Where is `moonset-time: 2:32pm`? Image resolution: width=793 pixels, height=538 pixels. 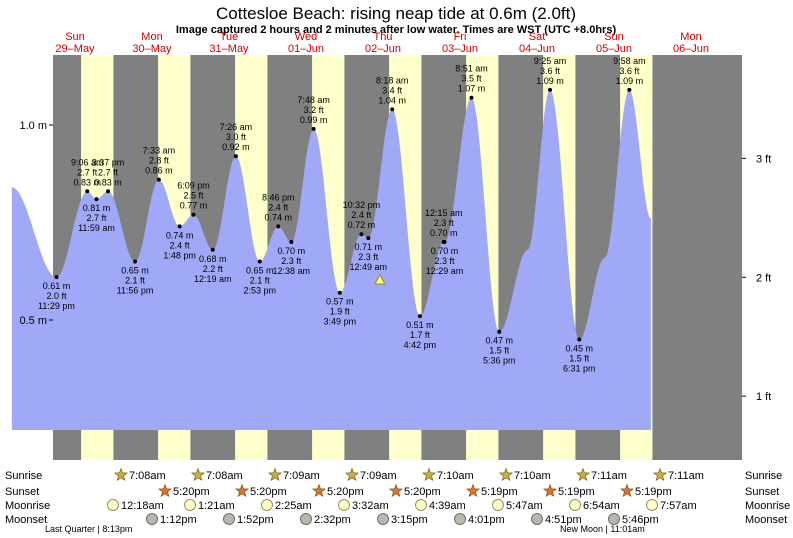 moonset-time: 2:32pm is located at coordinates (332, 520).